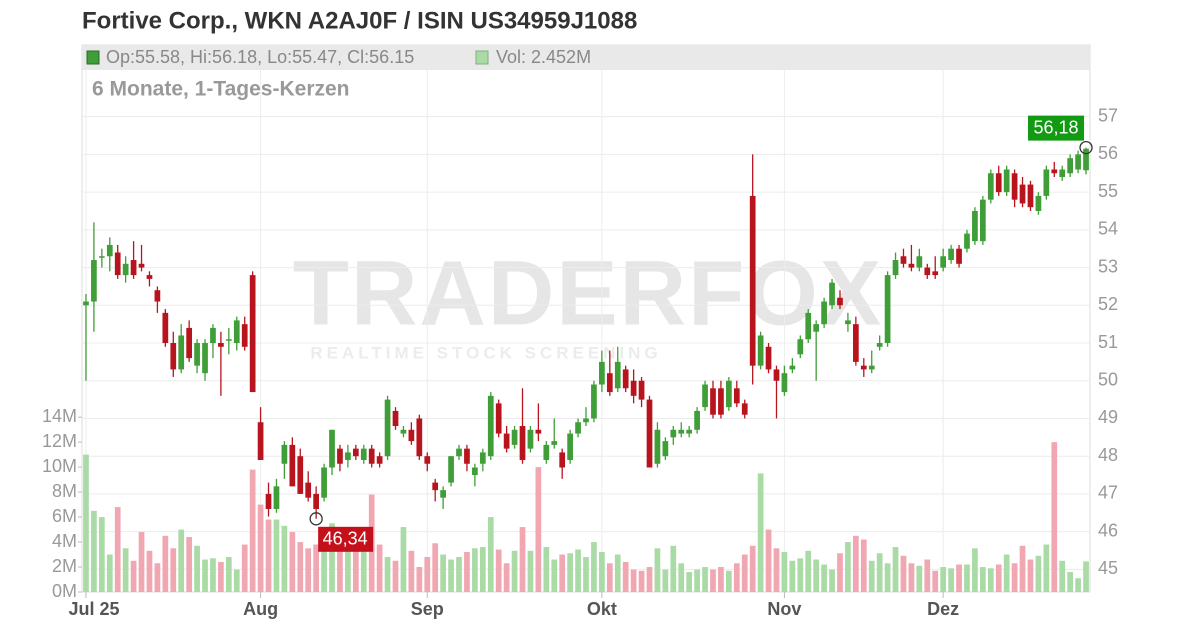  I want to click on watermark: TRADERFOX, so click(588, 293).